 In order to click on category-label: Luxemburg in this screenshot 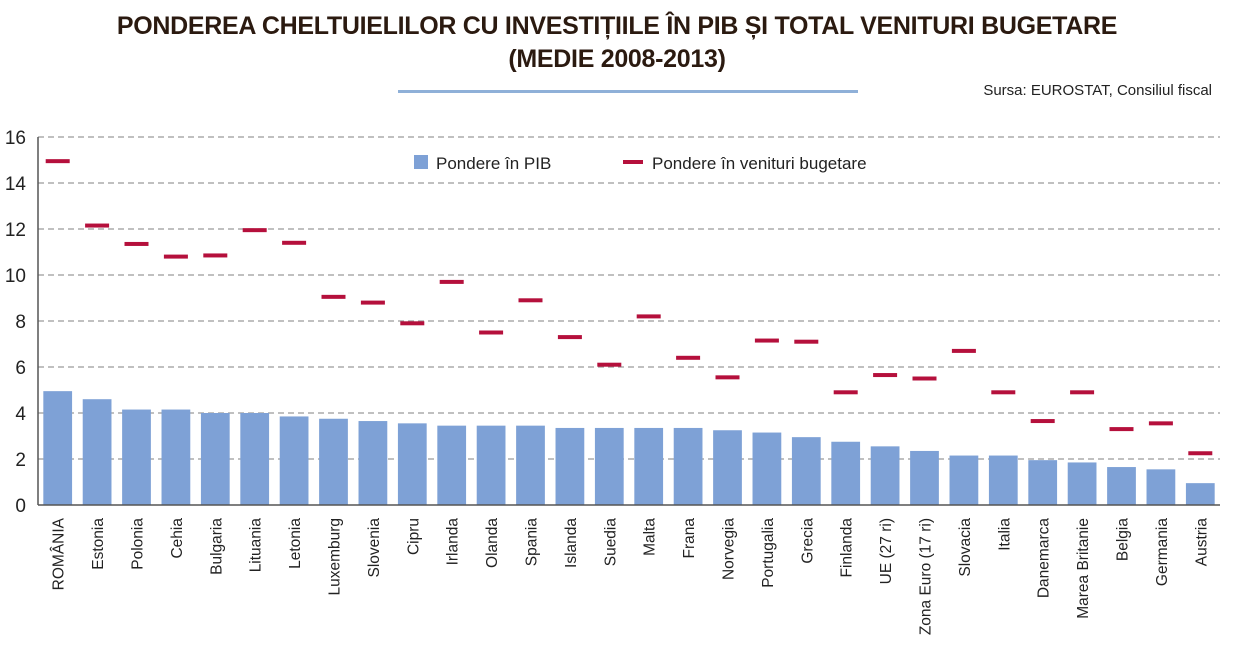, I will do `click(335, 557)`.